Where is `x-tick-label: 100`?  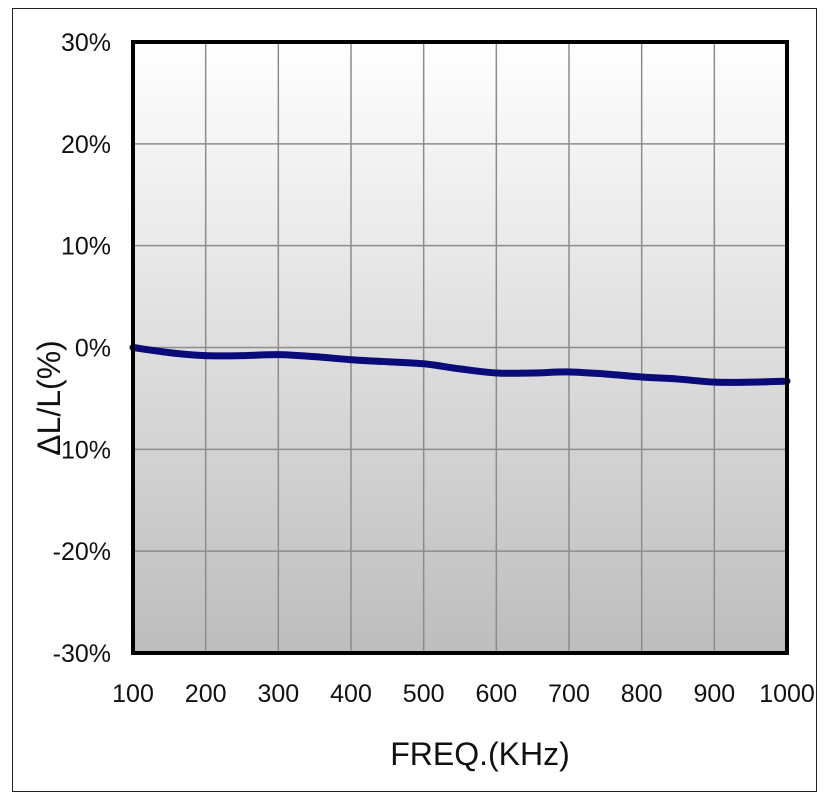
x-tick-label: 100 is located at coordinates (133, 694).